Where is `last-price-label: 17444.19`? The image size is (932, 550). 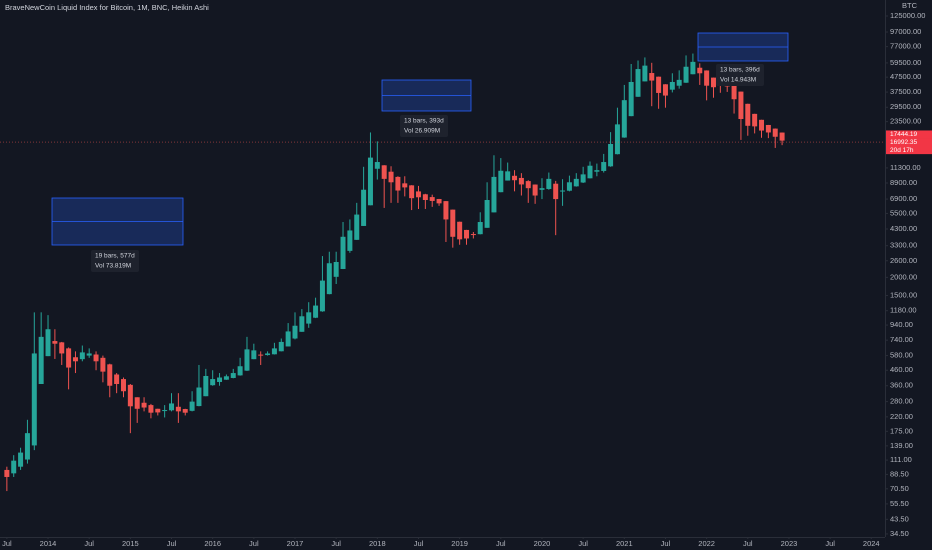
last-price-label: 17444.19 is located at coordinates (903, 134).